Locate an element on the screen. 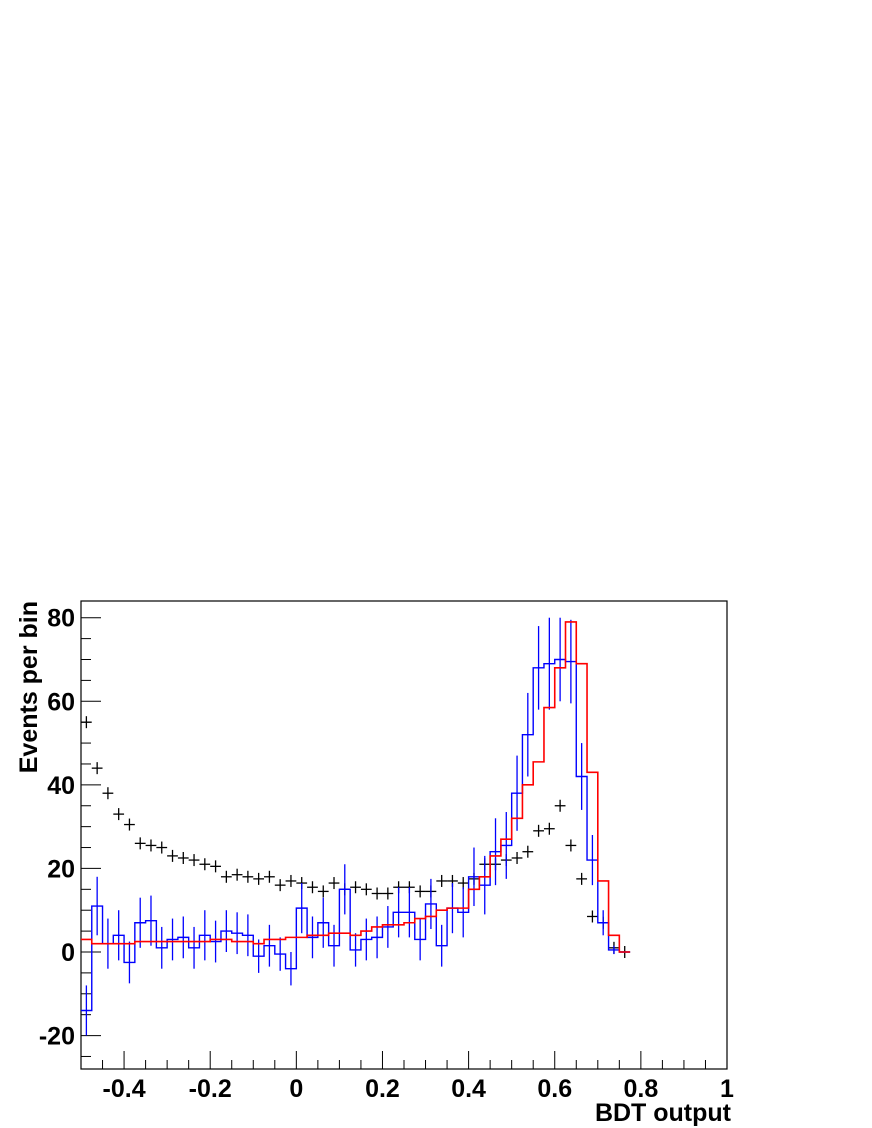 The height and width of the screenshot is (1128, 872). x-tick-label: 1 is located at coordinates (727, 1089).